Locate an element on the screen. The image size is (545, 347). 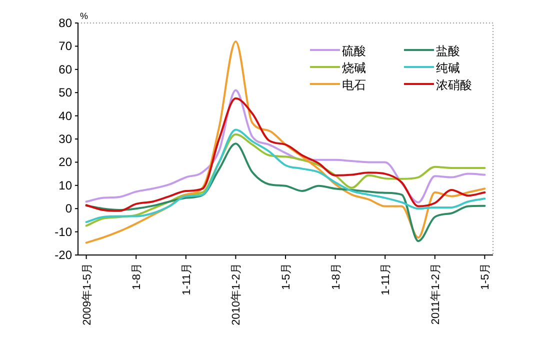
y-tick-label: 0 is located at coordinates (68, 209).